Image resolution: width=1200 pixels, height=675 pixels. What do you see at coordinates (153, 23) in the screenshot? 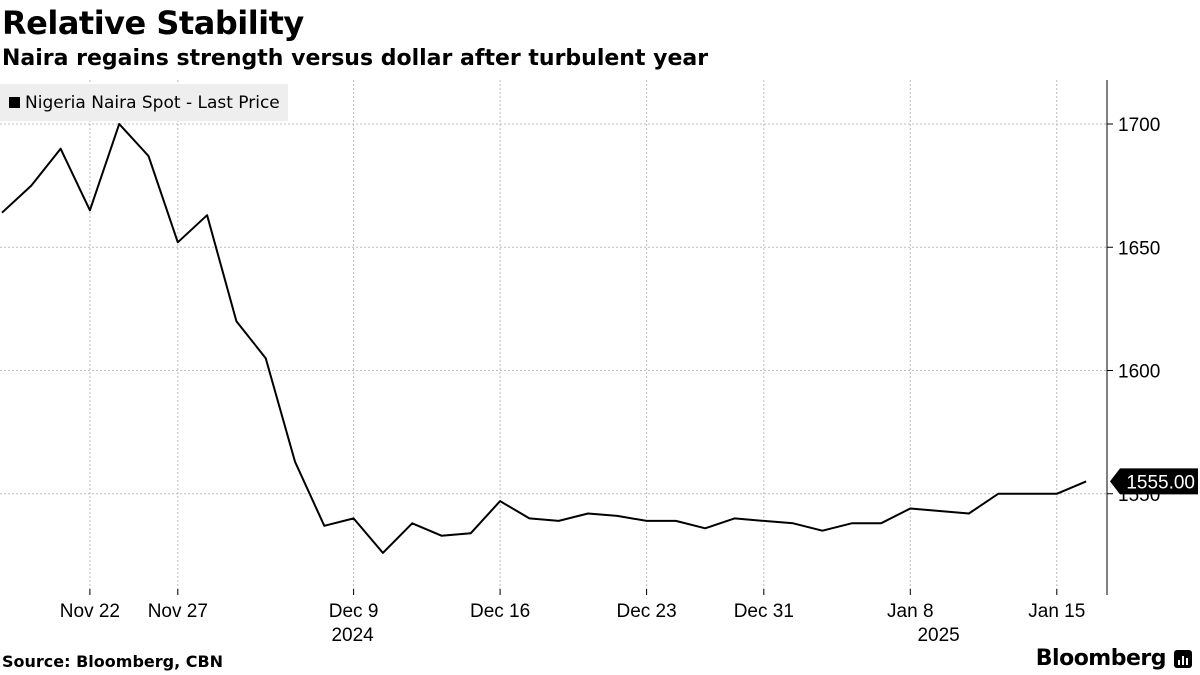
I see `chart-title: Relative Stability` at bounding box center [153, 23].